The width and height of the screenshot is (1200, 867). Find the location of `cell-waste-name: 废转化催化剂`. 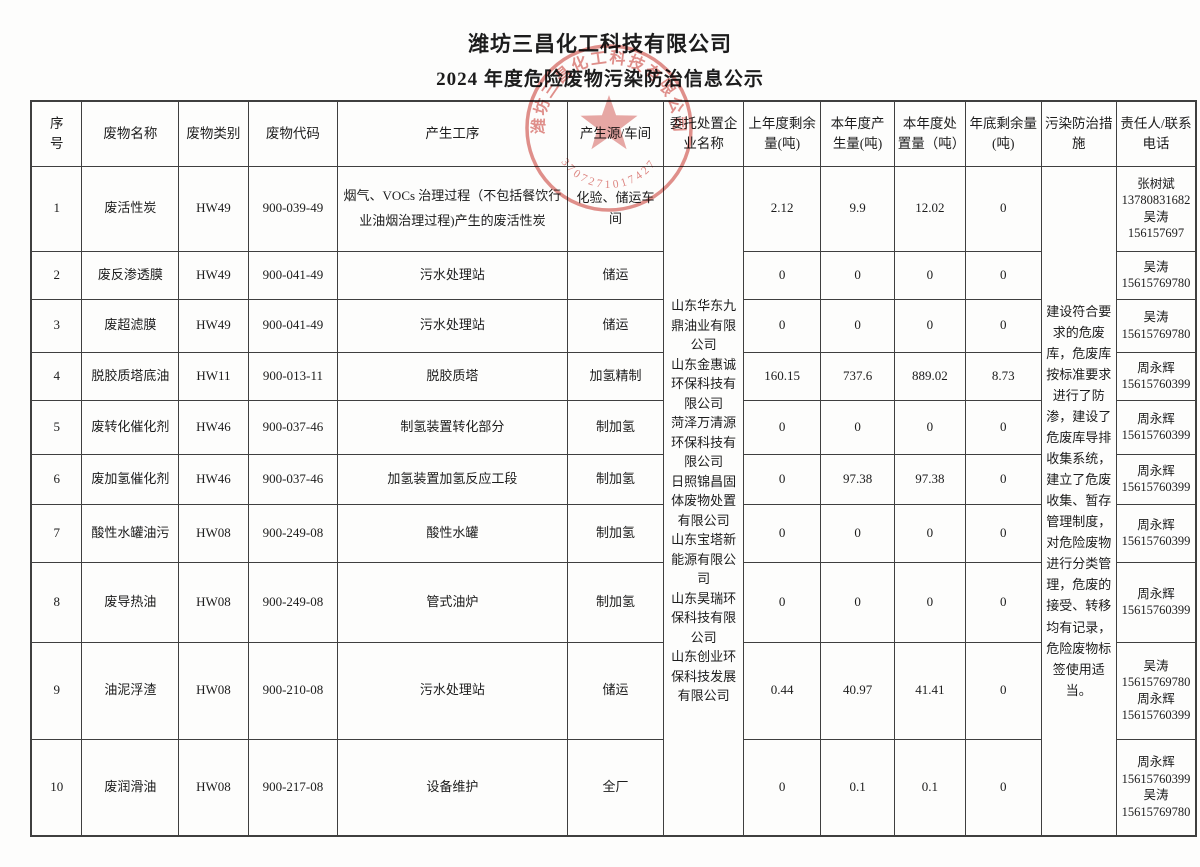

cell-waste-name: 废转化催化剂 is located at coordinates (130, 427).